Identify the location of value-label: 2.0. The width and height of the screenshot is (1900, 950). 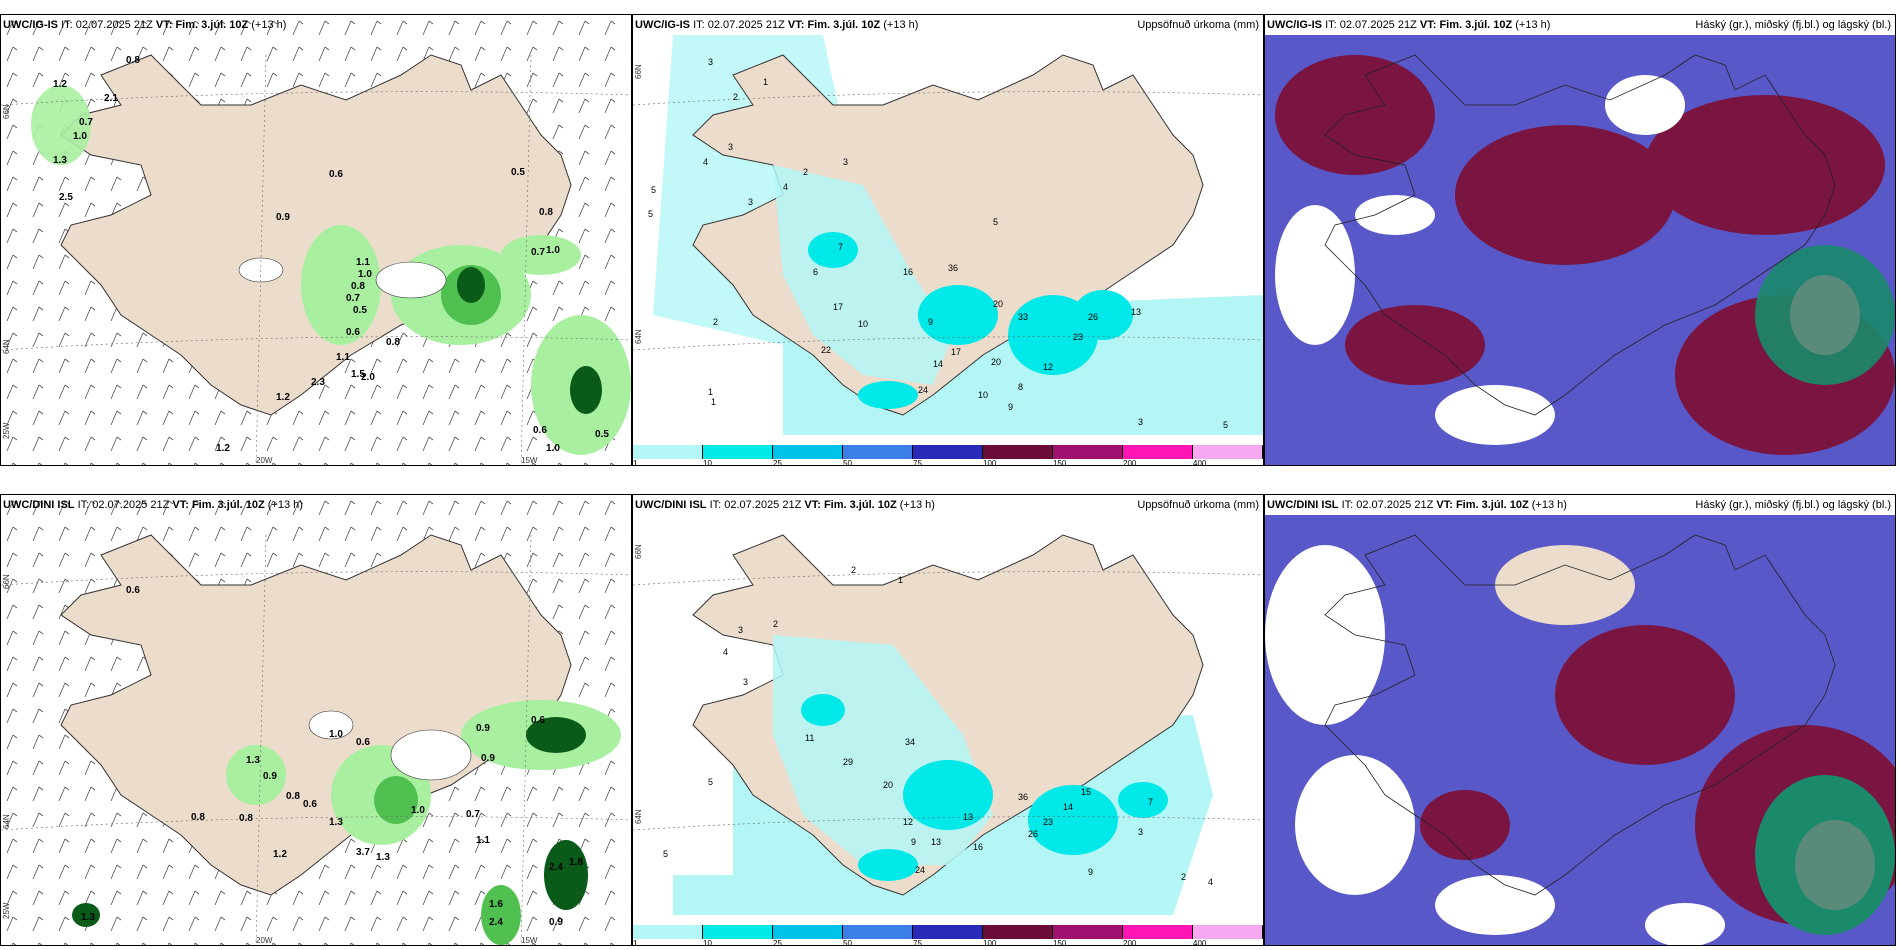
(368, 377).